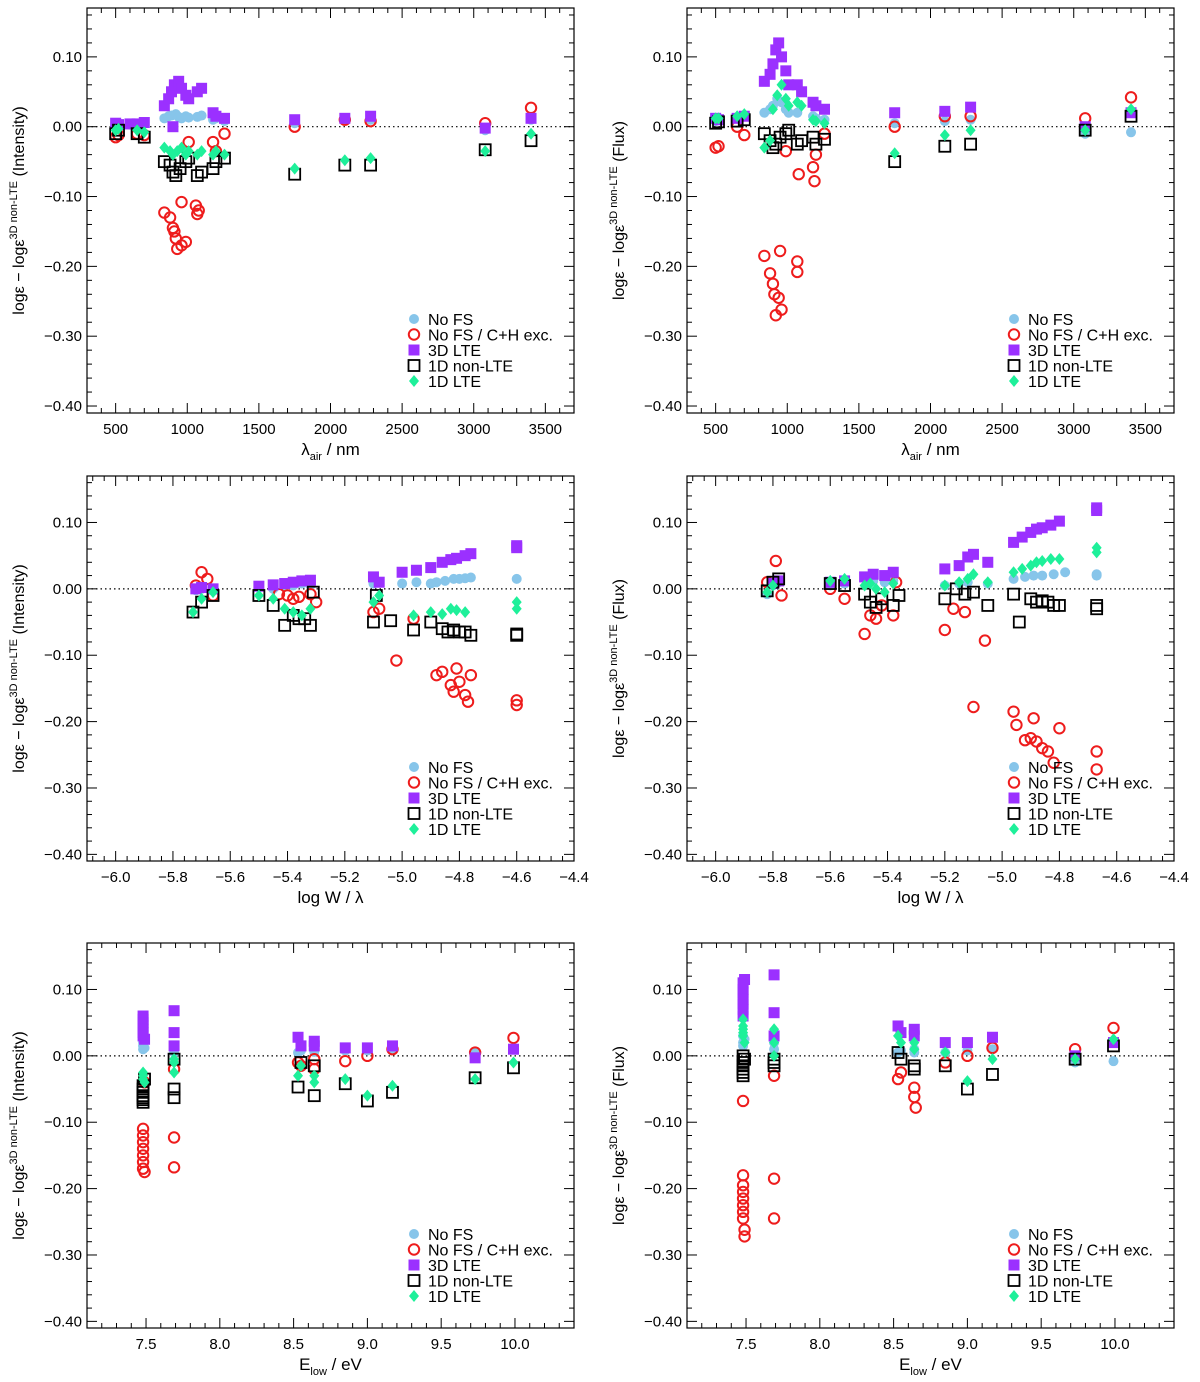 Image resolution: width=1200 pixels, height=1382 pixels. Describe the element at coordinates (614, 1120) in the screenshot. I see `y-axis-label-sup: 3D non-LTE` at that location.